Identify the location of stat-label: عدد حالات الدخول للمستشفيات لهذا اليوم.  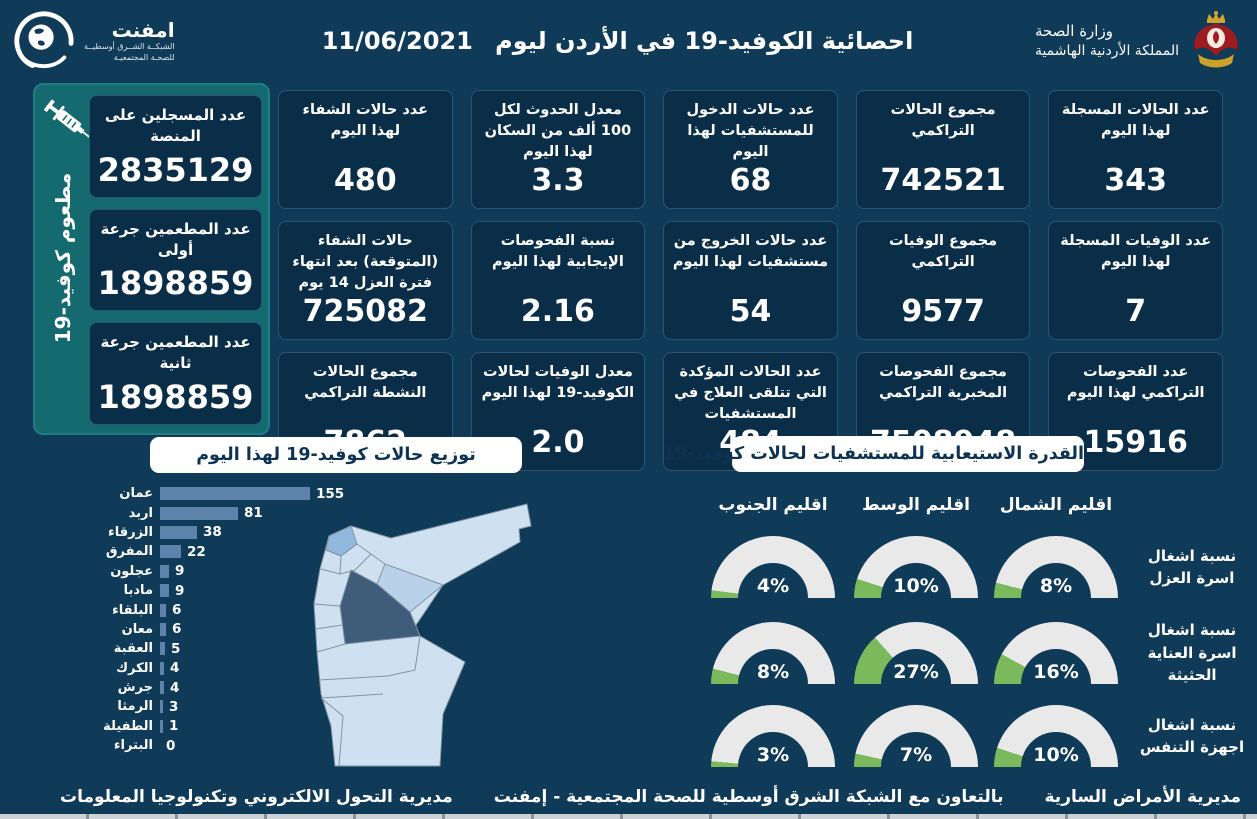
(750, 131).